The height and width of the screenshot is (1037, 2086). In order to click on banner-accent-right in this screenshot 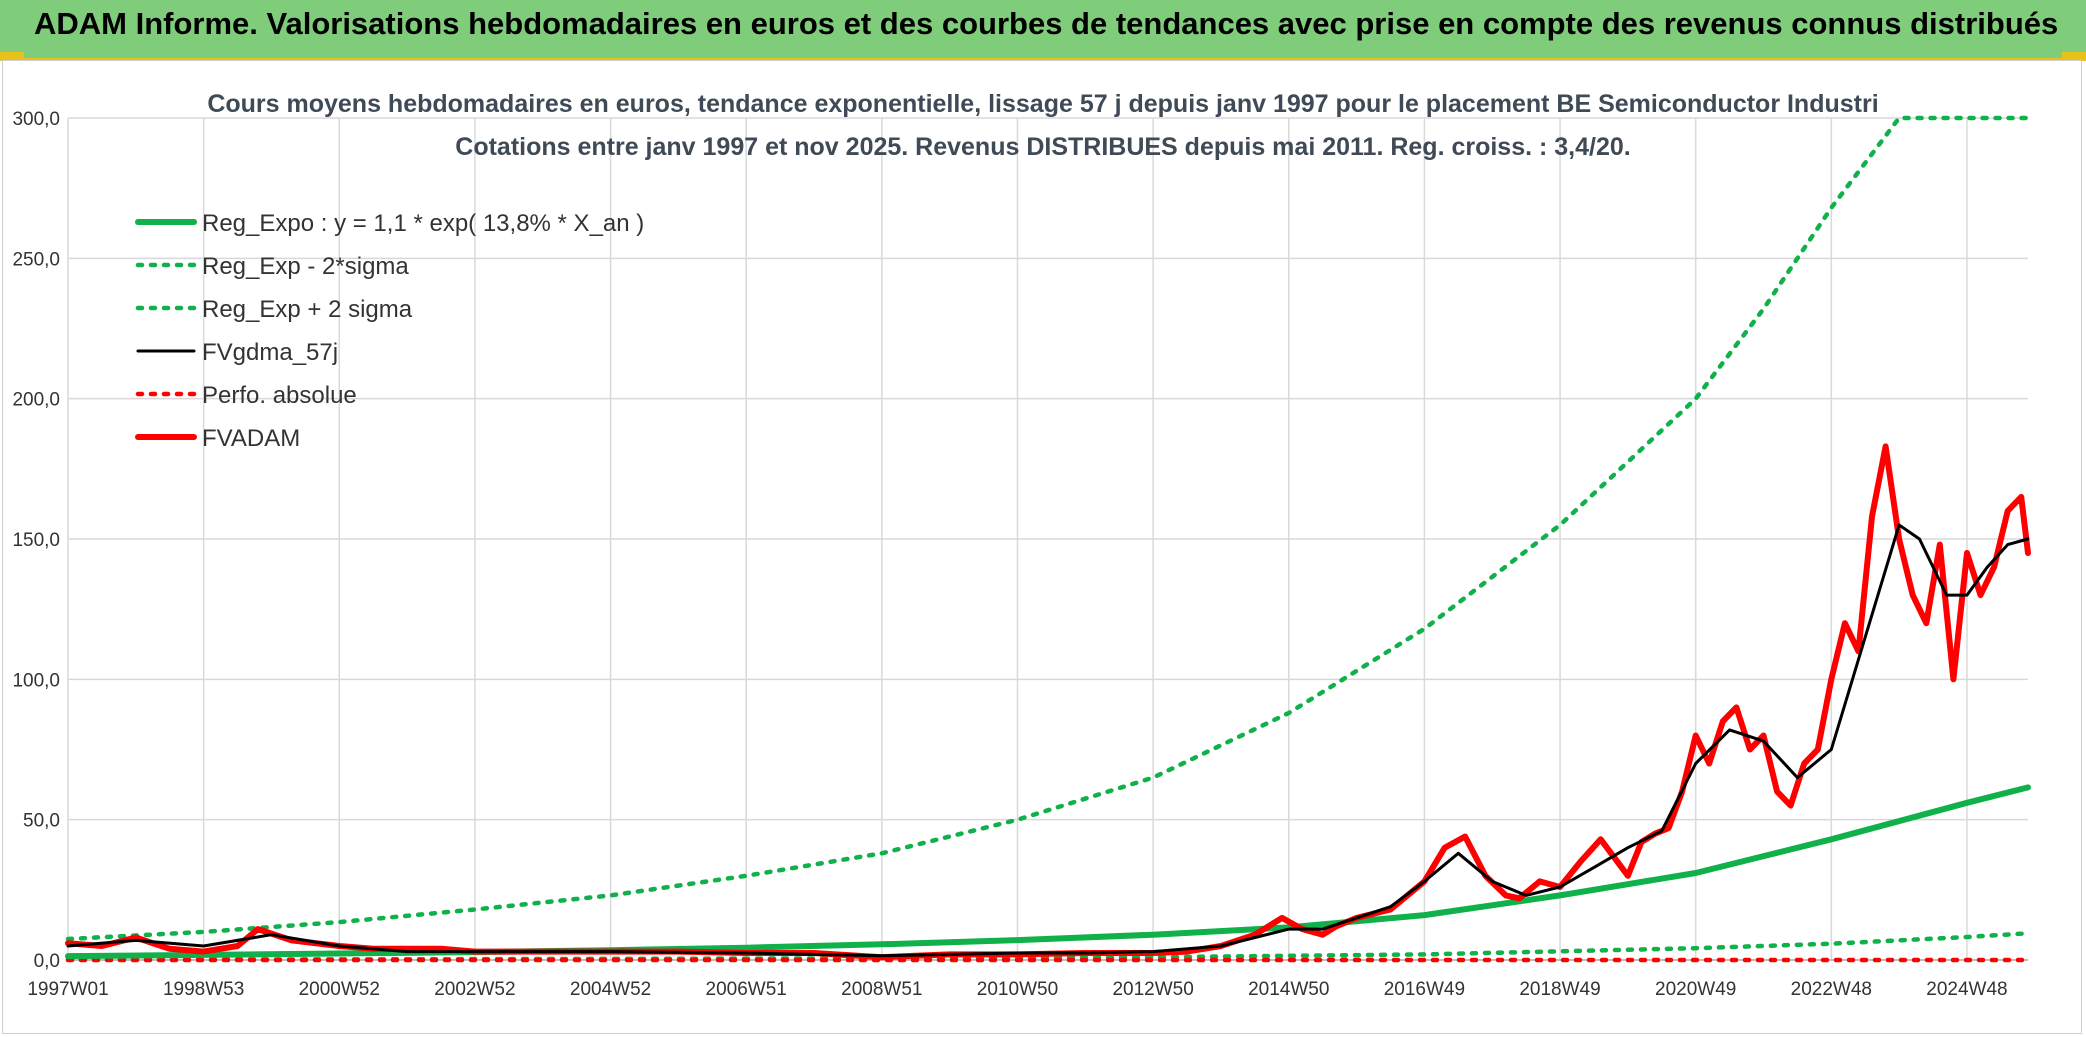, I will do `click(2074, 55)`.